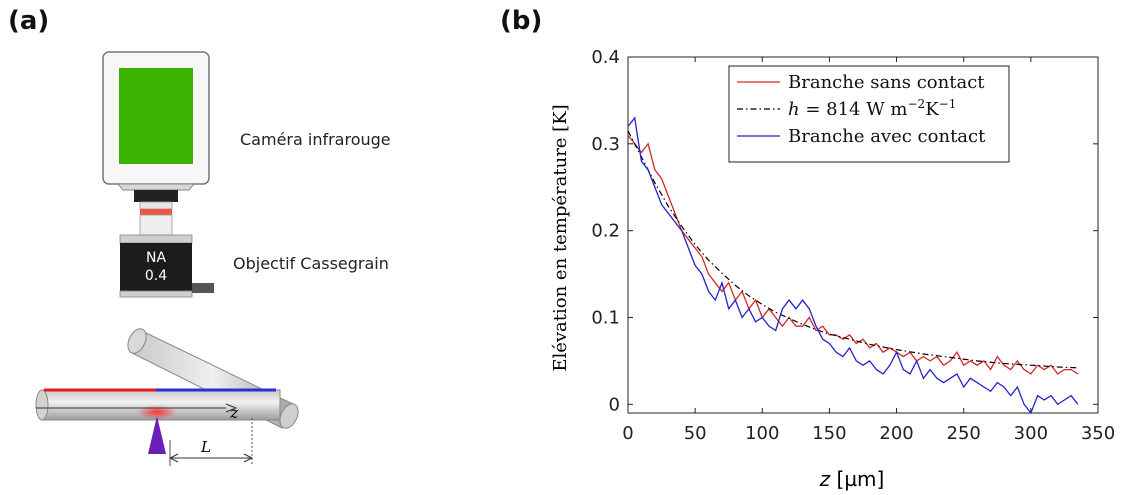 Image resolution: width=1138 pixels, height=495 pixels. I want to click on panel-a-label: (a), so click(29, 21).